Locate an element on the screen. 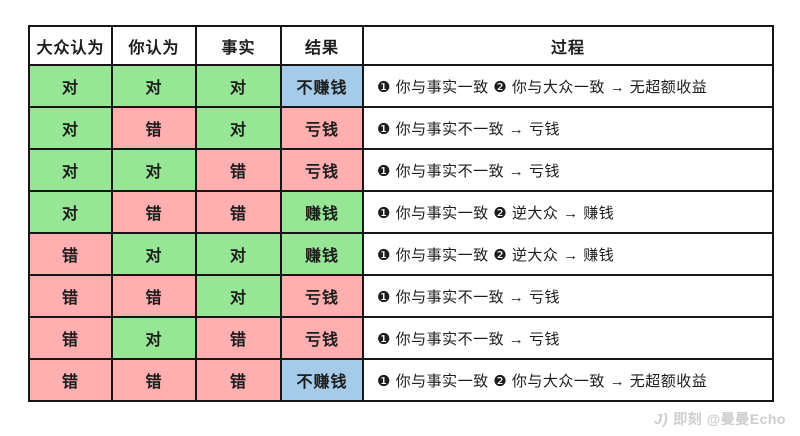 Image resolution: width=800 pixels, height=436 pixels. header-your-opinion: 你认为 is located at coordinates (155, 46).